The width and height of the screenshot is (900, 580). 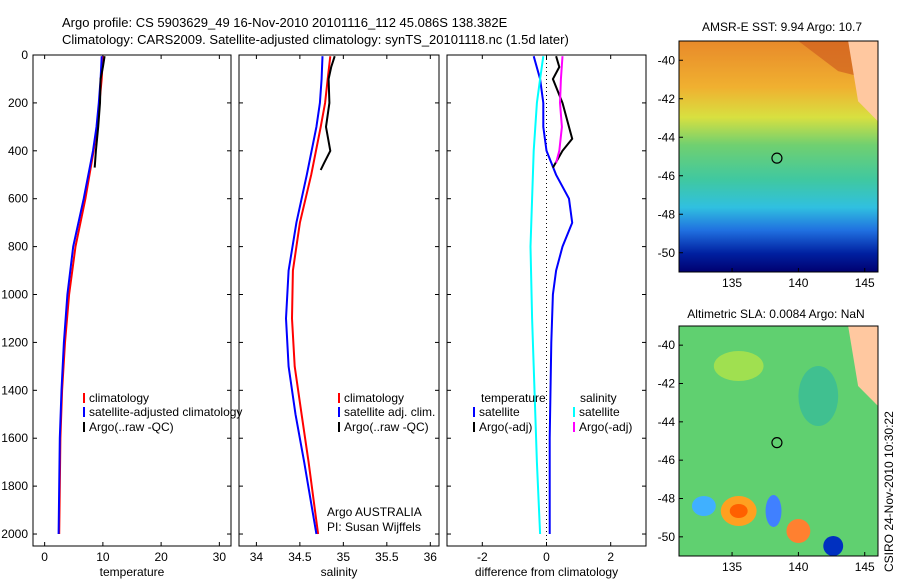 What do you see at coordinates (18, 103) in the screenshot?
I see `depth-tick-label: 200` at bounding box center [18, 103].